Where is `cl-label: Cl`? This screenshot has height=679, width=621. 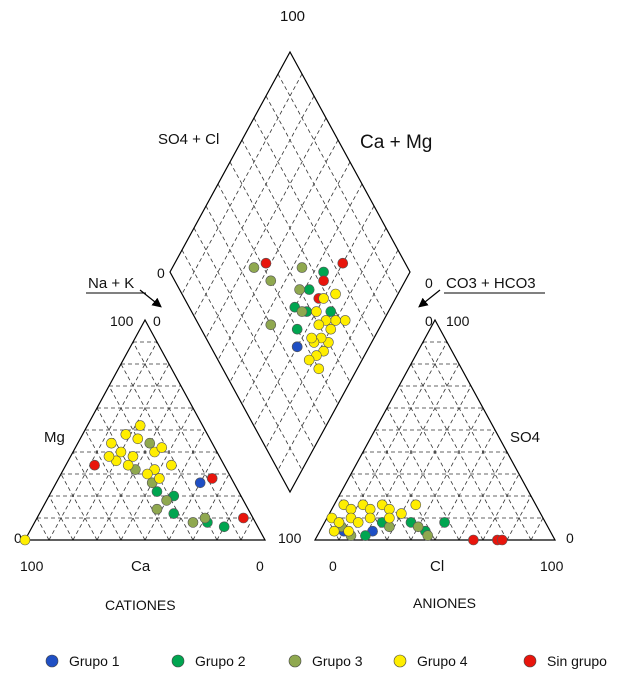
cl-label: Cl is located at coordinates (437, 566).